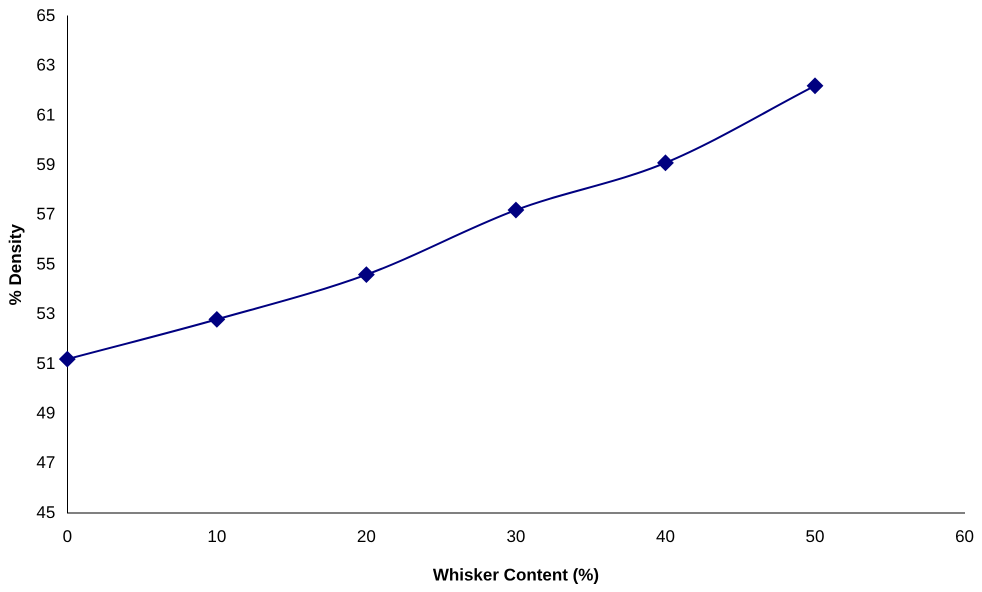  Describe the element at coordinates (46, 363) in the screenshot. I see `y-tick-label: 51` at that location.